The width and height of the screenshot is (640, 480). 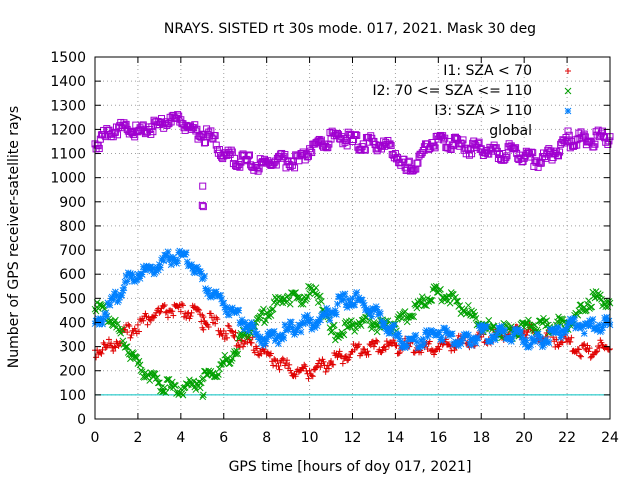 I want to click on legend-marker, so click(x=568, y=111).